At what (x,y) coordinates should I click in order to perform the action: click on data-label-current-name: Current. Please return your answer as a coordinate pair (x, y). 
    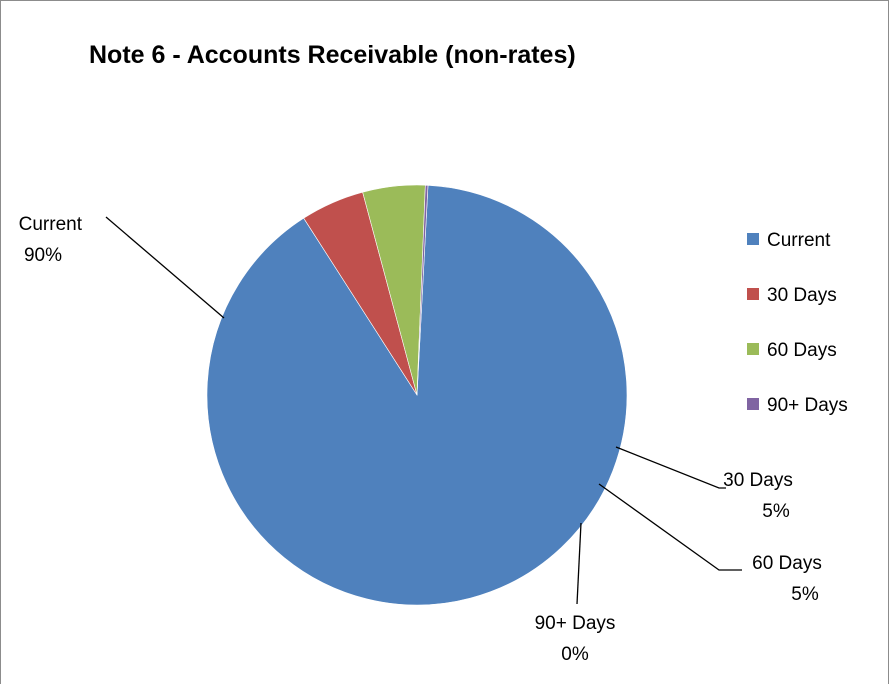
    Looking at the image, I should click on (51, 224).